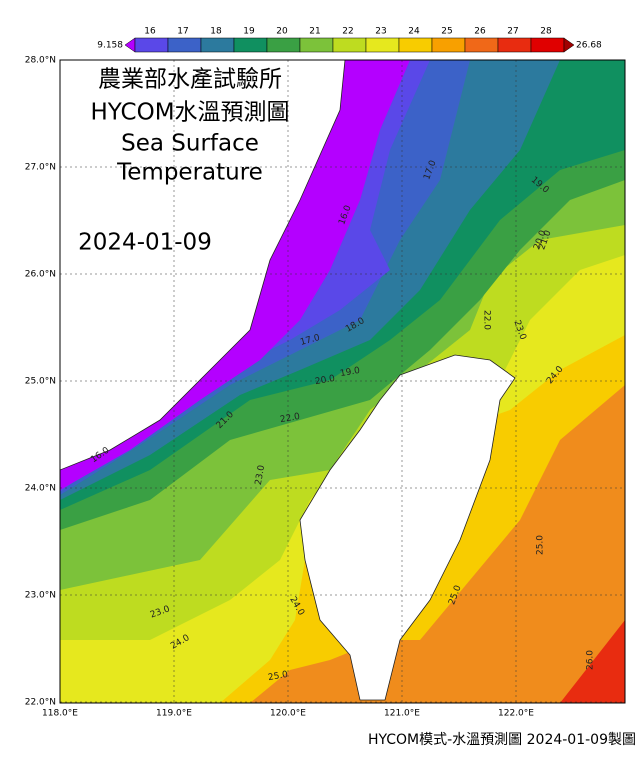  Describe the element at coordinates (260, 475) in the screenshot. I see `contour-label: 23.0` at that location.